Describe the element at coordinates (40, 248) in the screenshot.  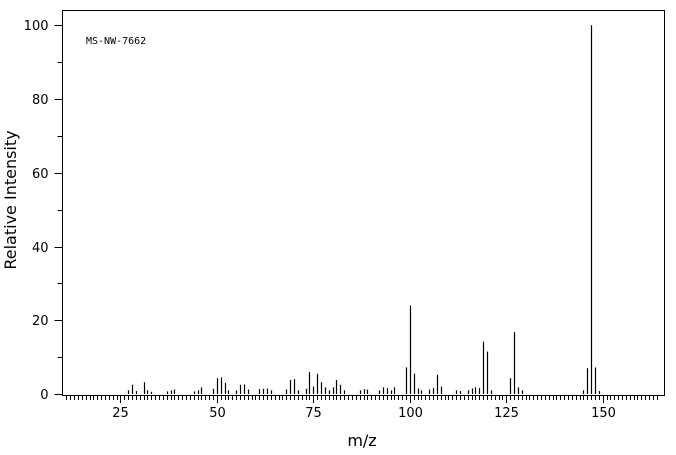
I see `y-tick-label: 40` at that location.